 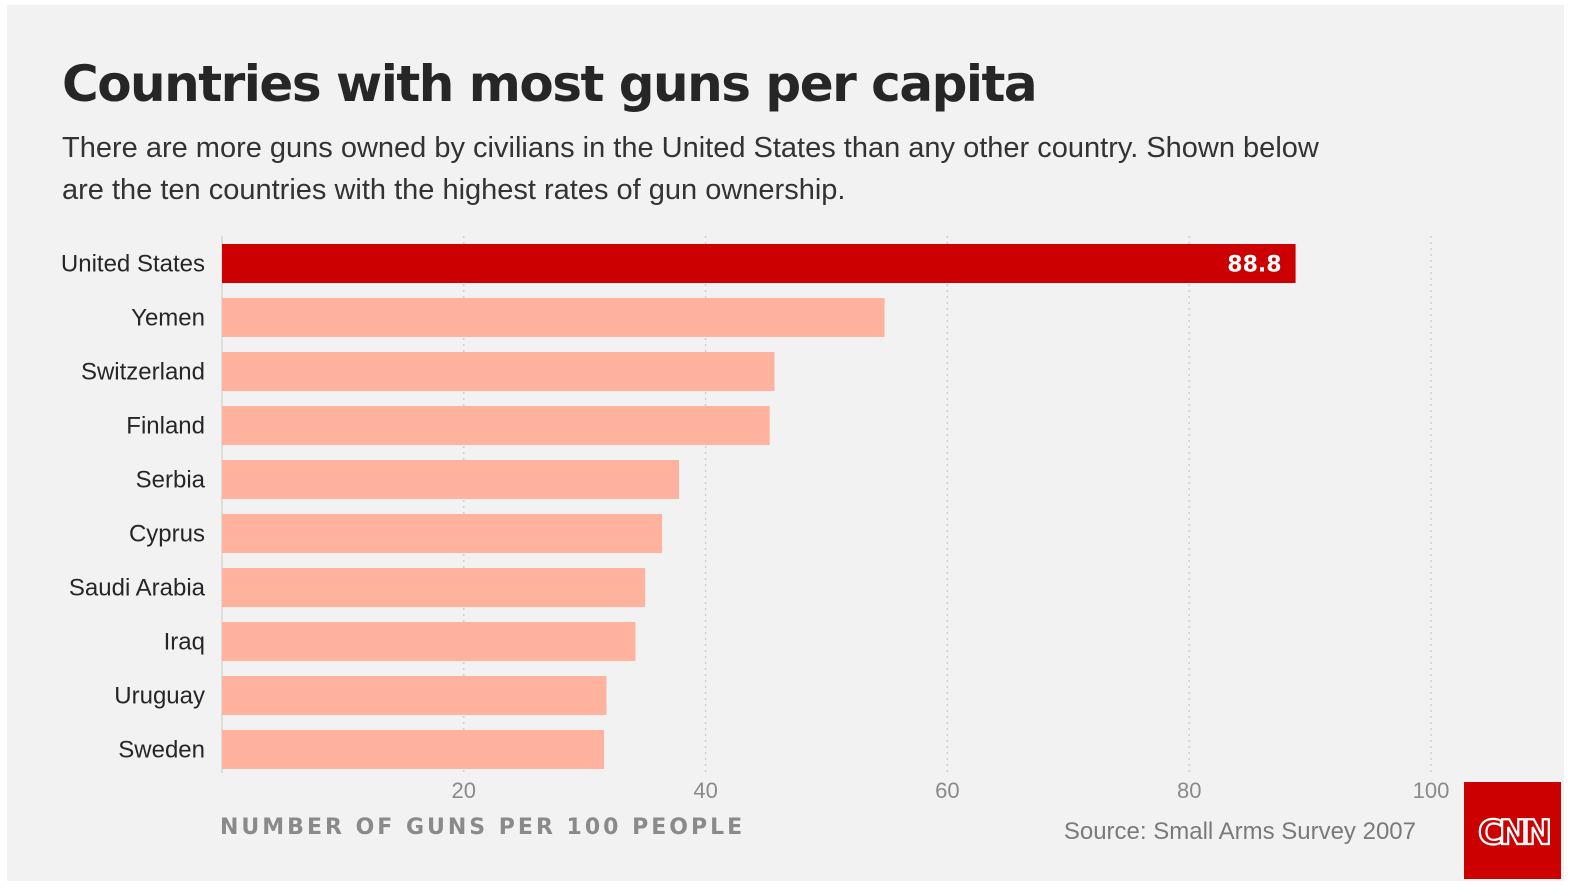 I want to click on x-tick-label: 60, so click(x=947, y=790).